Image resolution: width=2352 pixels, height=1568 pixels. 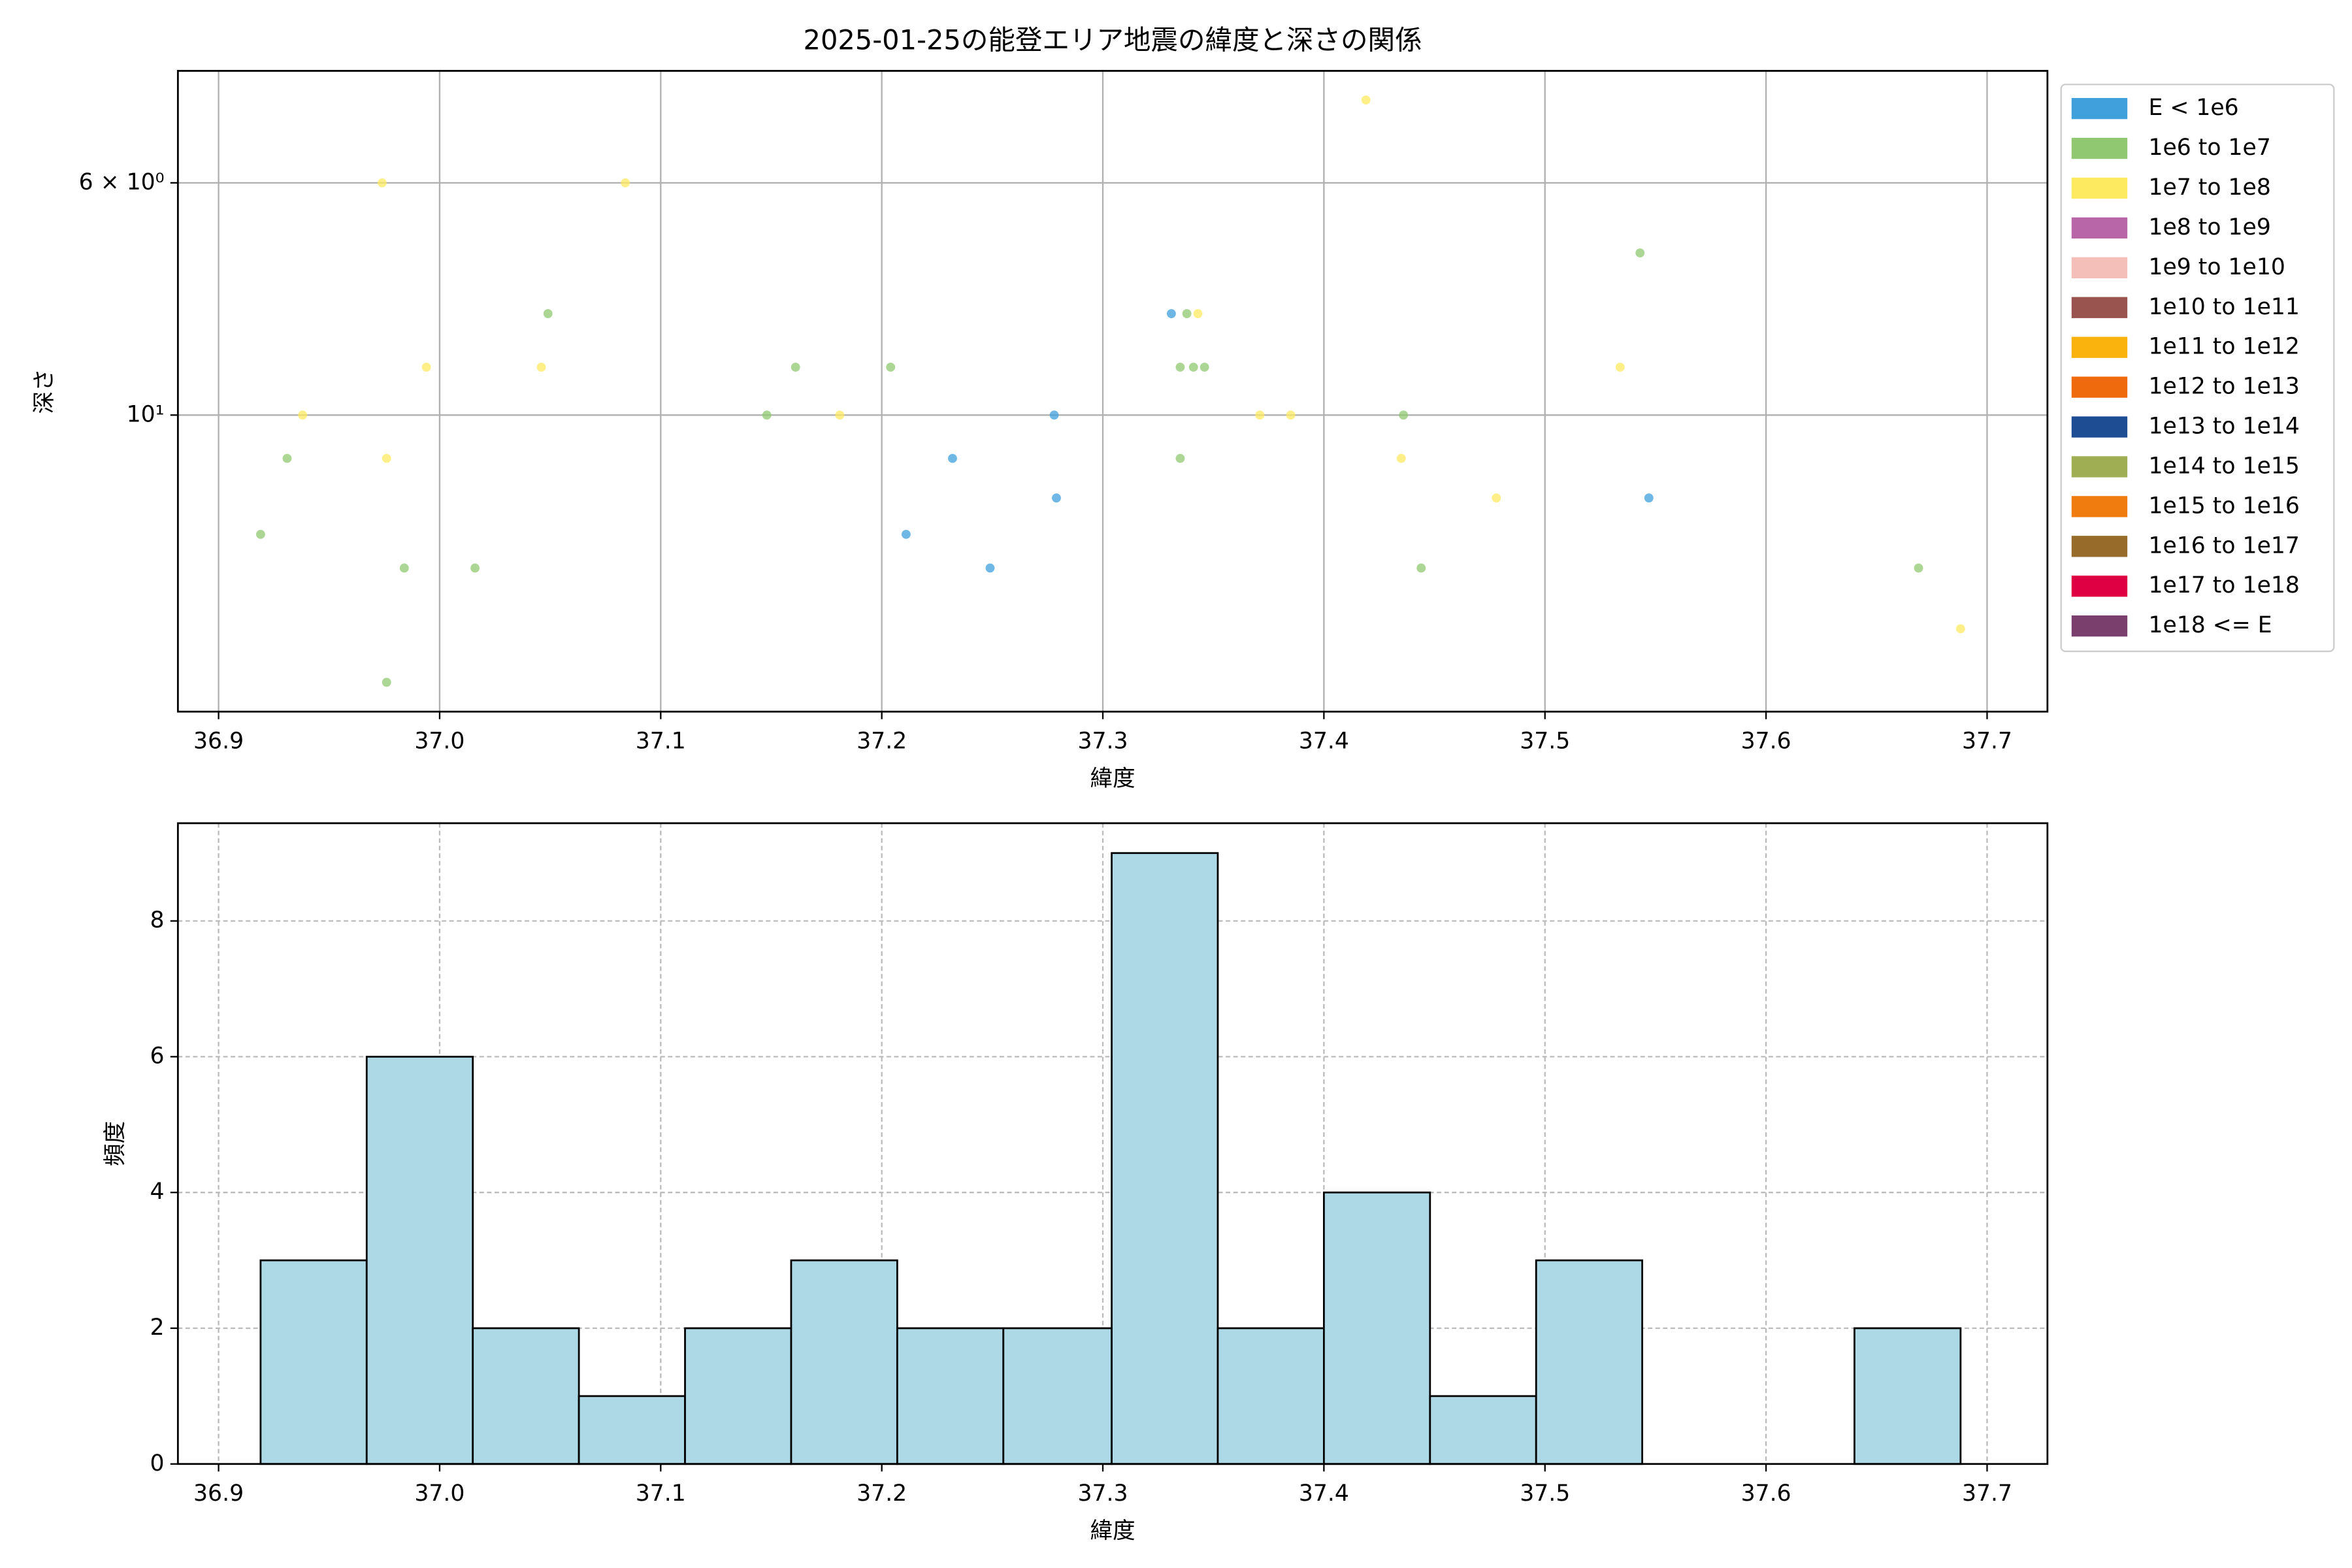 What do you see at coordinates (2193, 108) in the screenshot?
I see `legend-label: E < 1e6` at bounding box center [2193, 108].